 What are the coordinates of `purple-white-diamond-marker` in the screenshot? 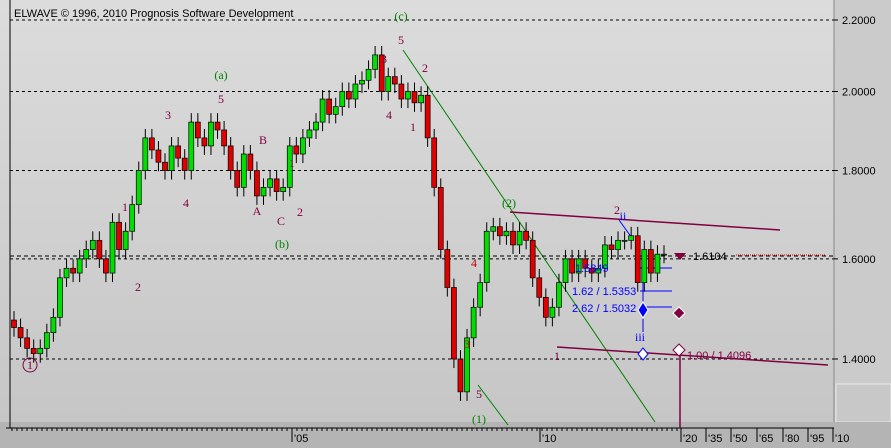 It's located at (679, 350).